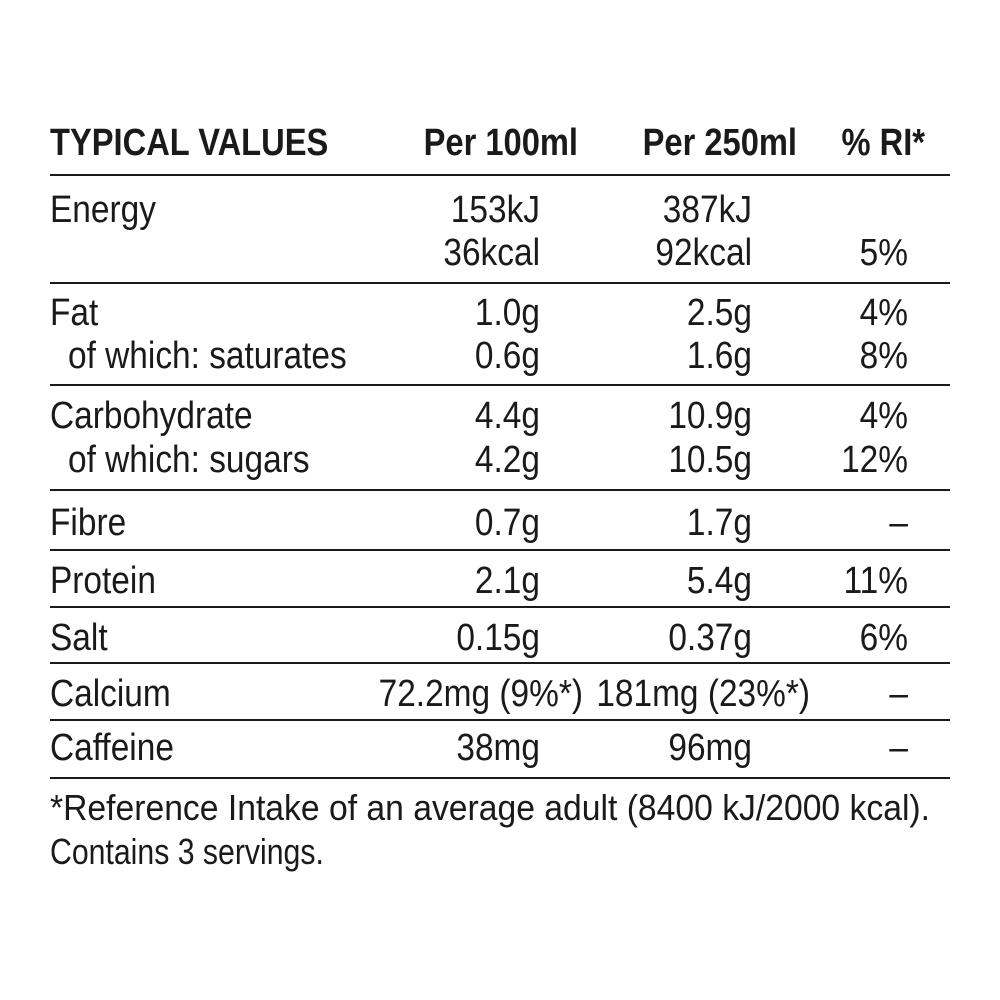 Image resolution: width=1000 pixels, height=1000 pixels. Describe the element at coordinates (884, 252) in the screenshot. I see `ri-value: 5%` at that location.